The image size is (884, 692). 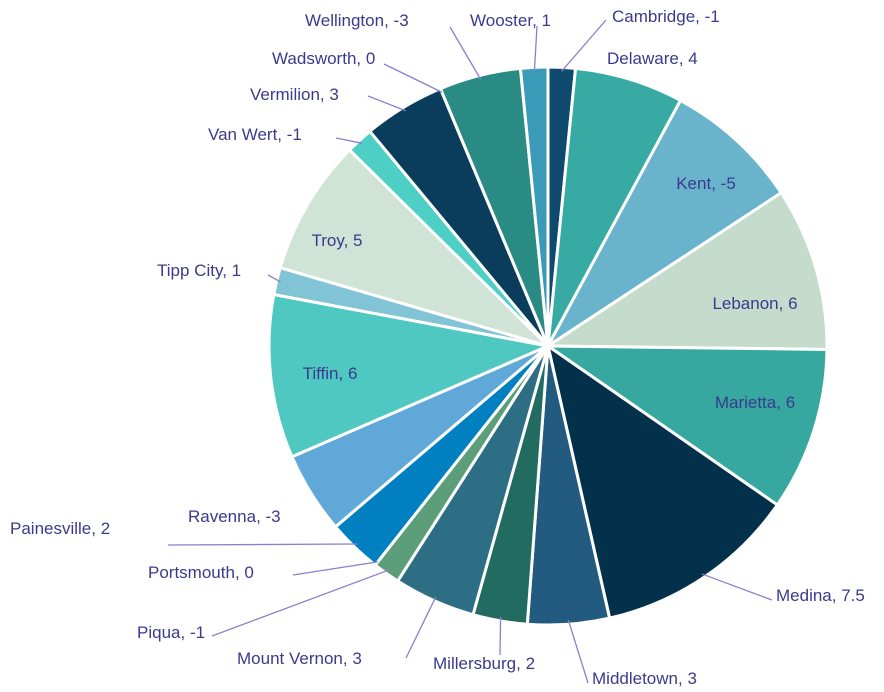 I want to click on label-value: 5, so click(x=357, y=240).